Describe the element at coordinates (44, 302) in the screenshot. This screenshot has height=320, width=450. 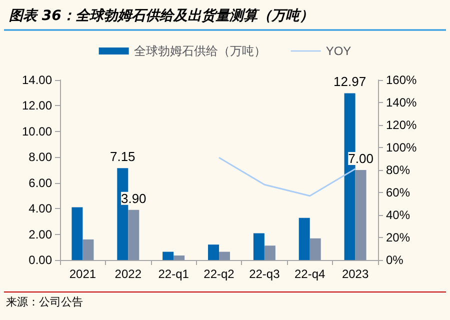
I see `source-note: 来源：公司公告` at that location.